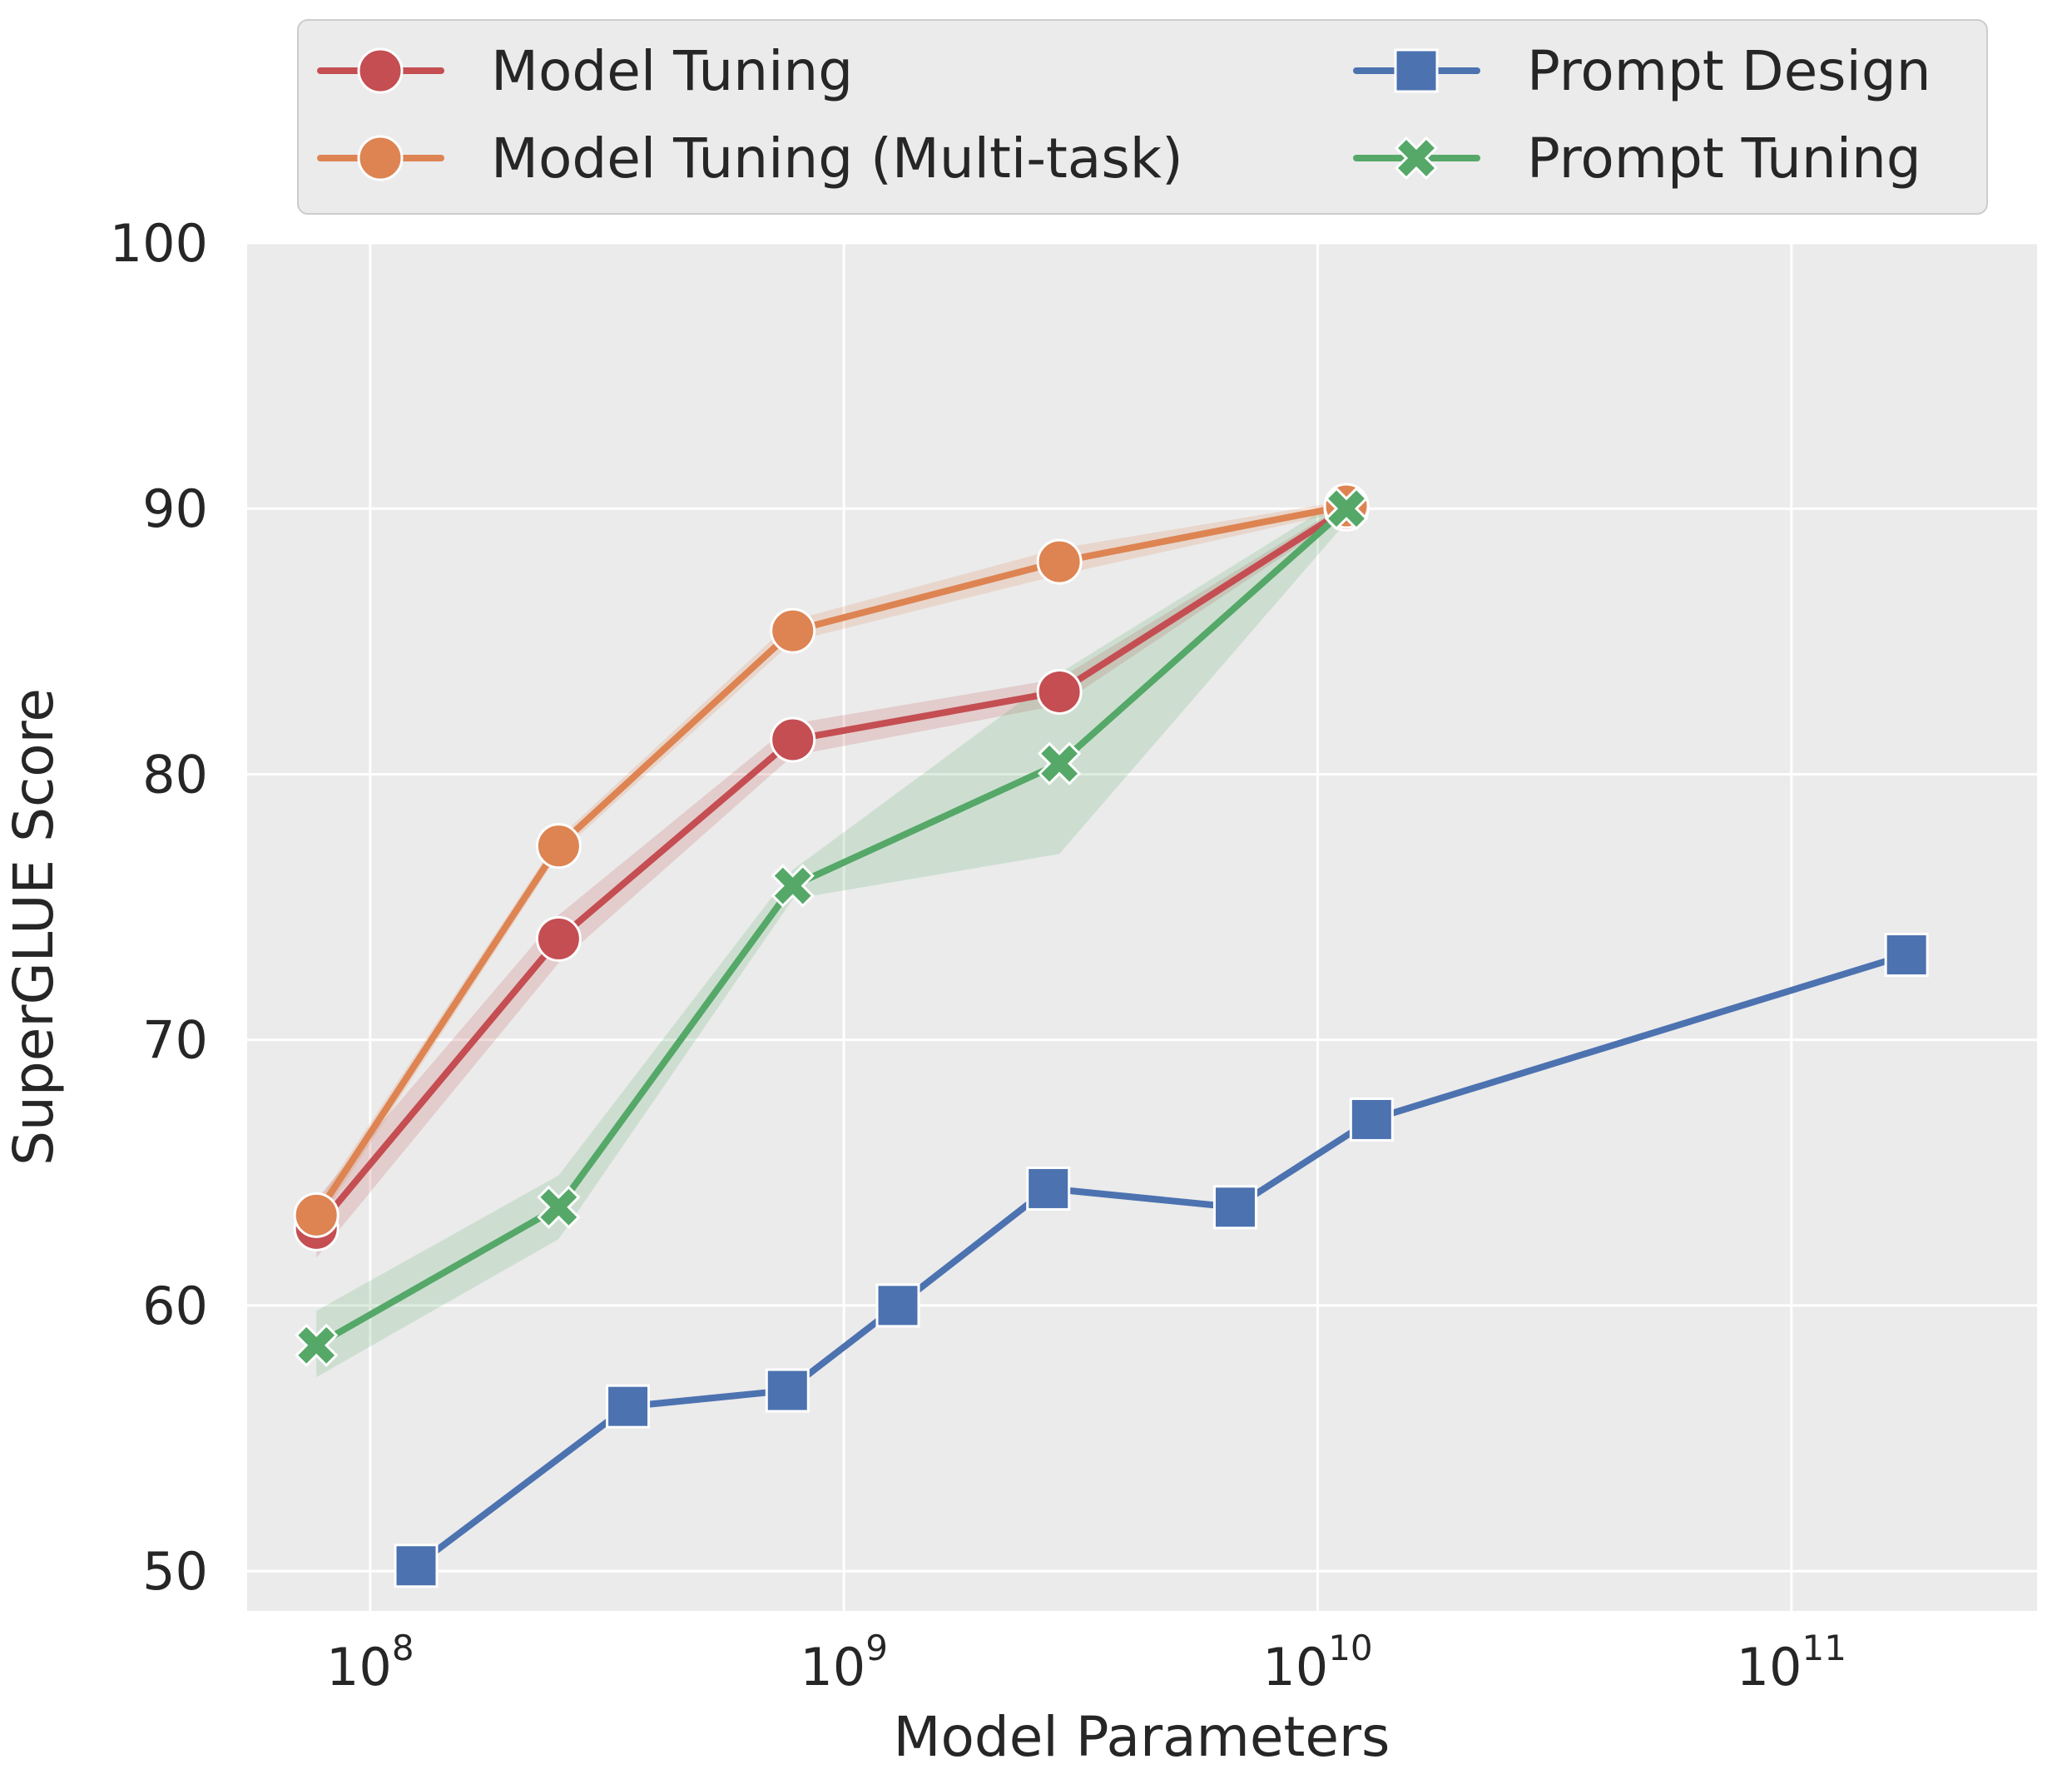 The width and height of the screenshot is (2072, 1789). I want to click on y-tick-label: 80, so click(175, 774).